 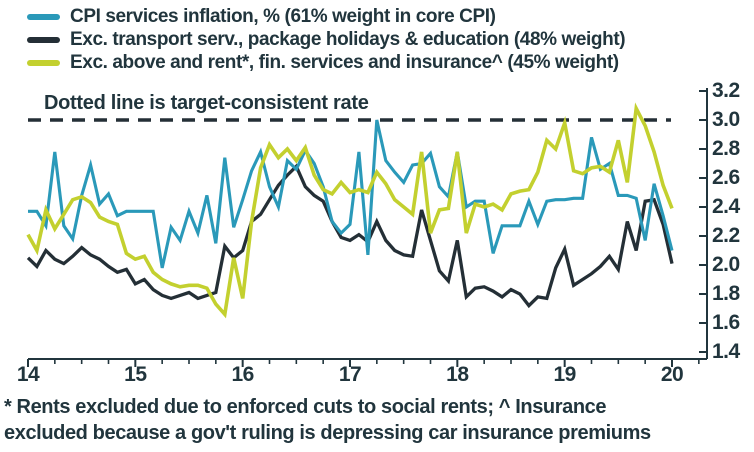 I want to click on x-axis-label-19: 19, so click(x=564, y=374).